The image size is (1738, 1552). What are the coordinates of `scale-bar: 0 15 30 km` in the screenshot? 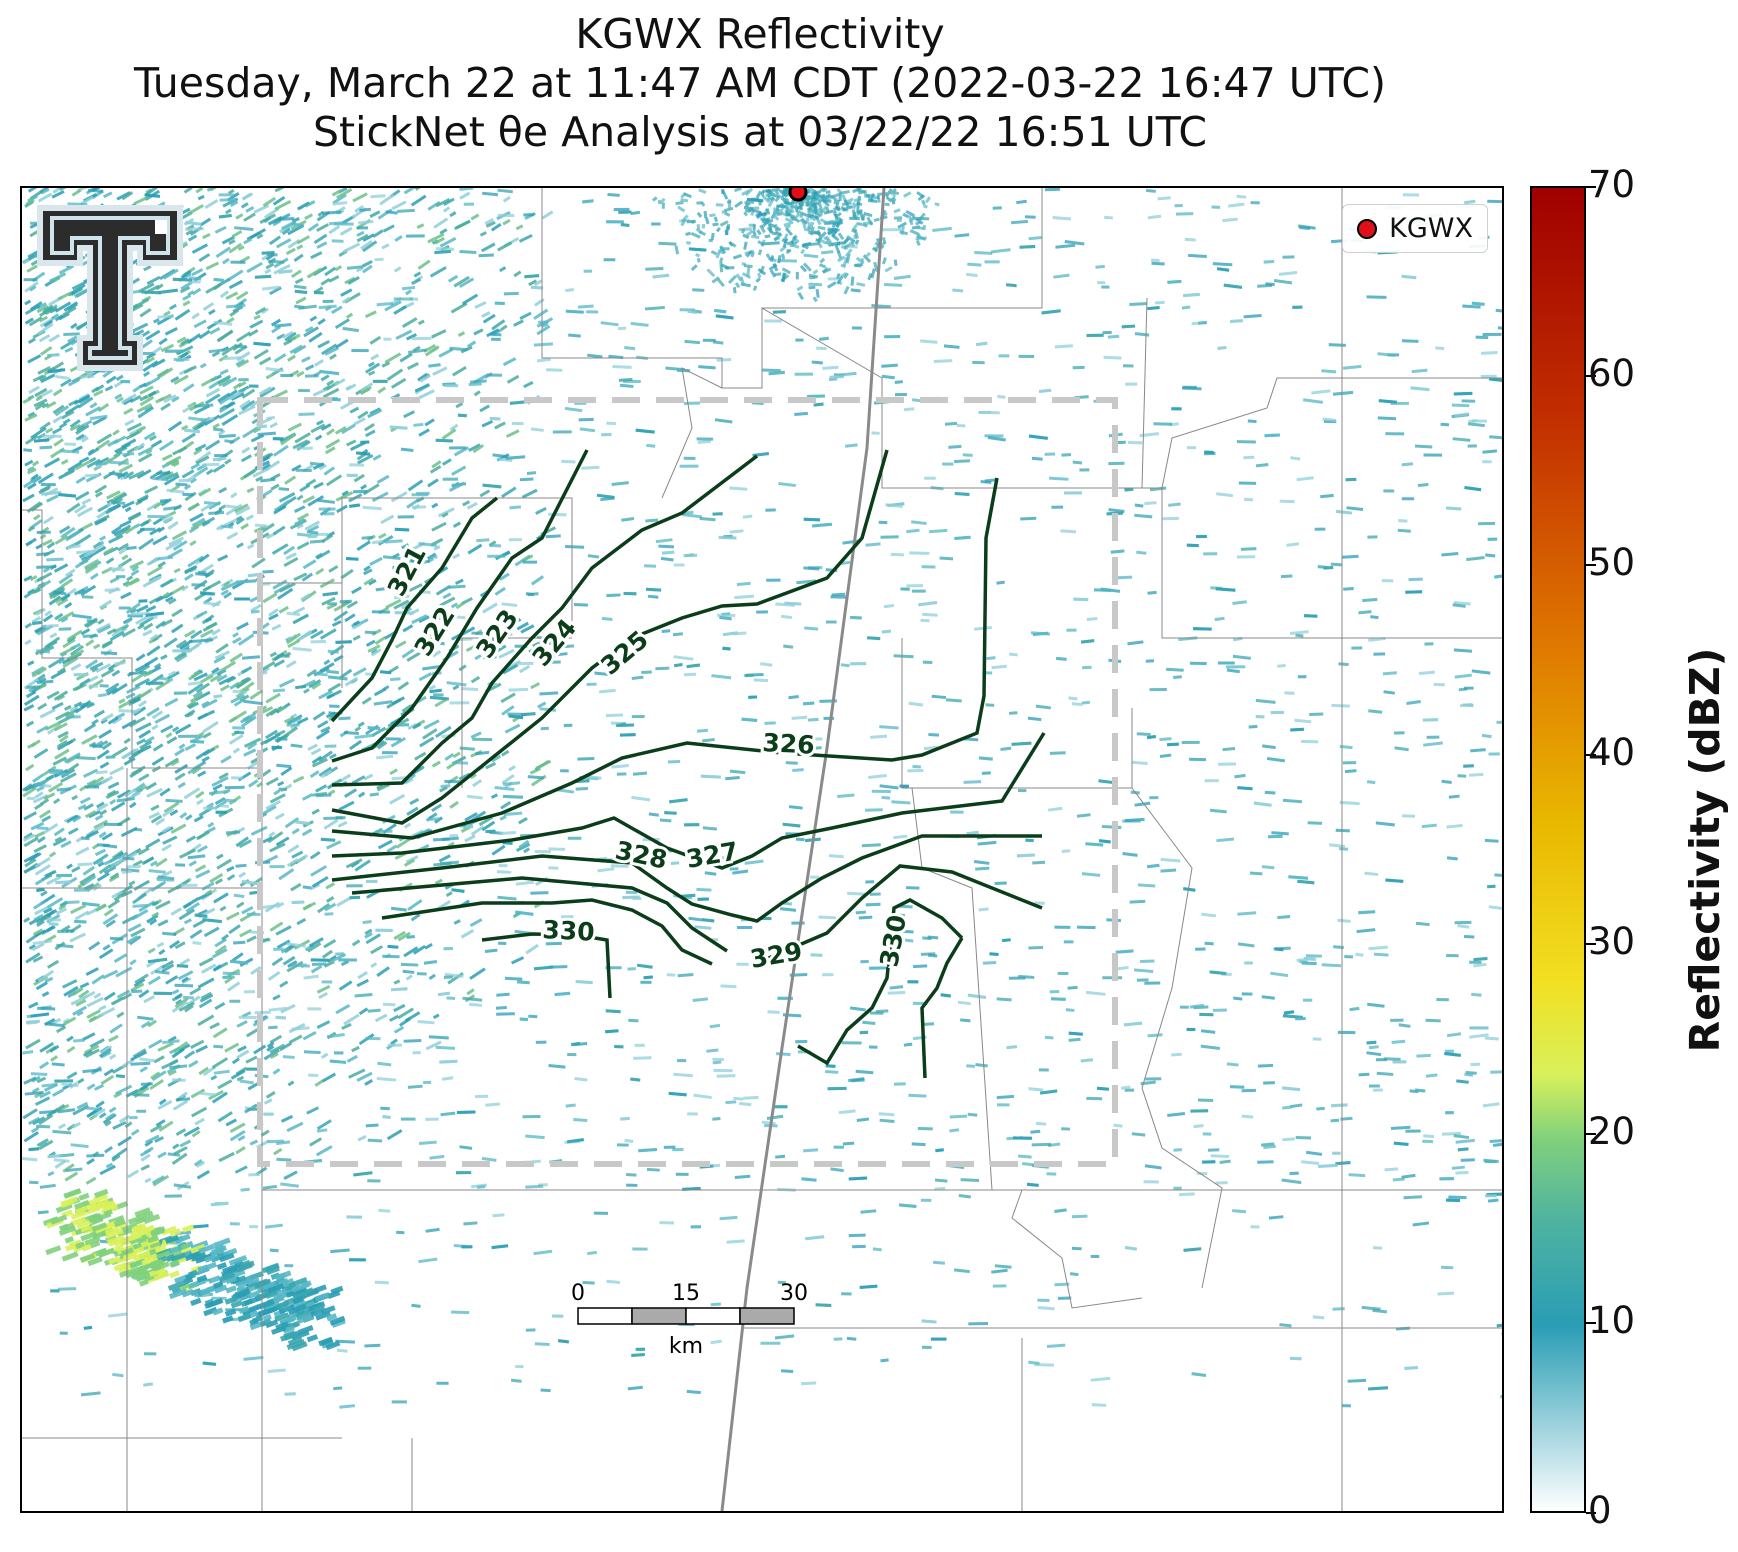 It's located at (689, 1320).